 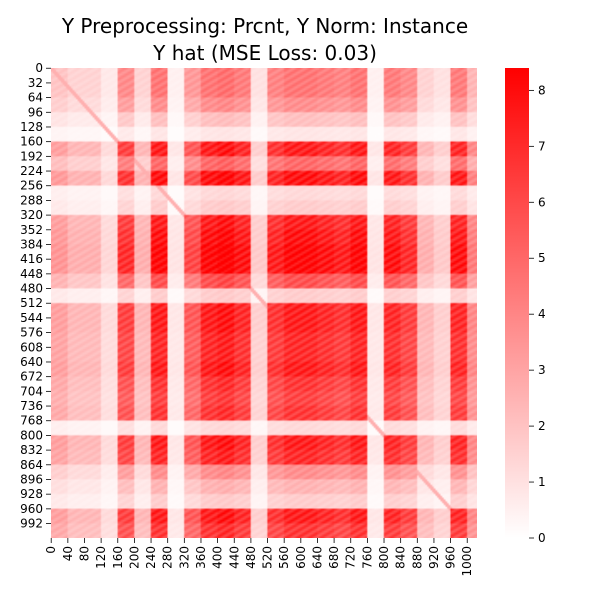 What do you see at coordinates (31, 333) in the screenshot?
I see `y-tick-label: 576` at bounding box center [31, 333].